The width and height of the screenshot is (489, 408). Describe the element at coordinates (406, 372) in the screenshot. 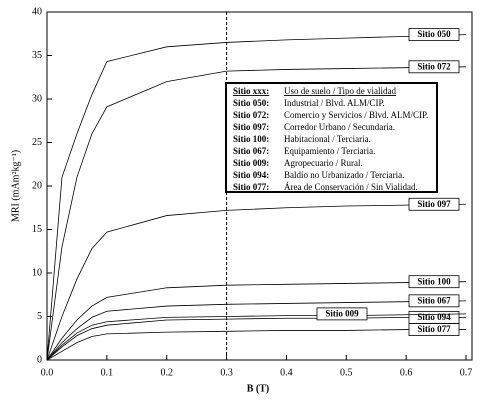

I see `x-tick-label: 0.6` at that location.